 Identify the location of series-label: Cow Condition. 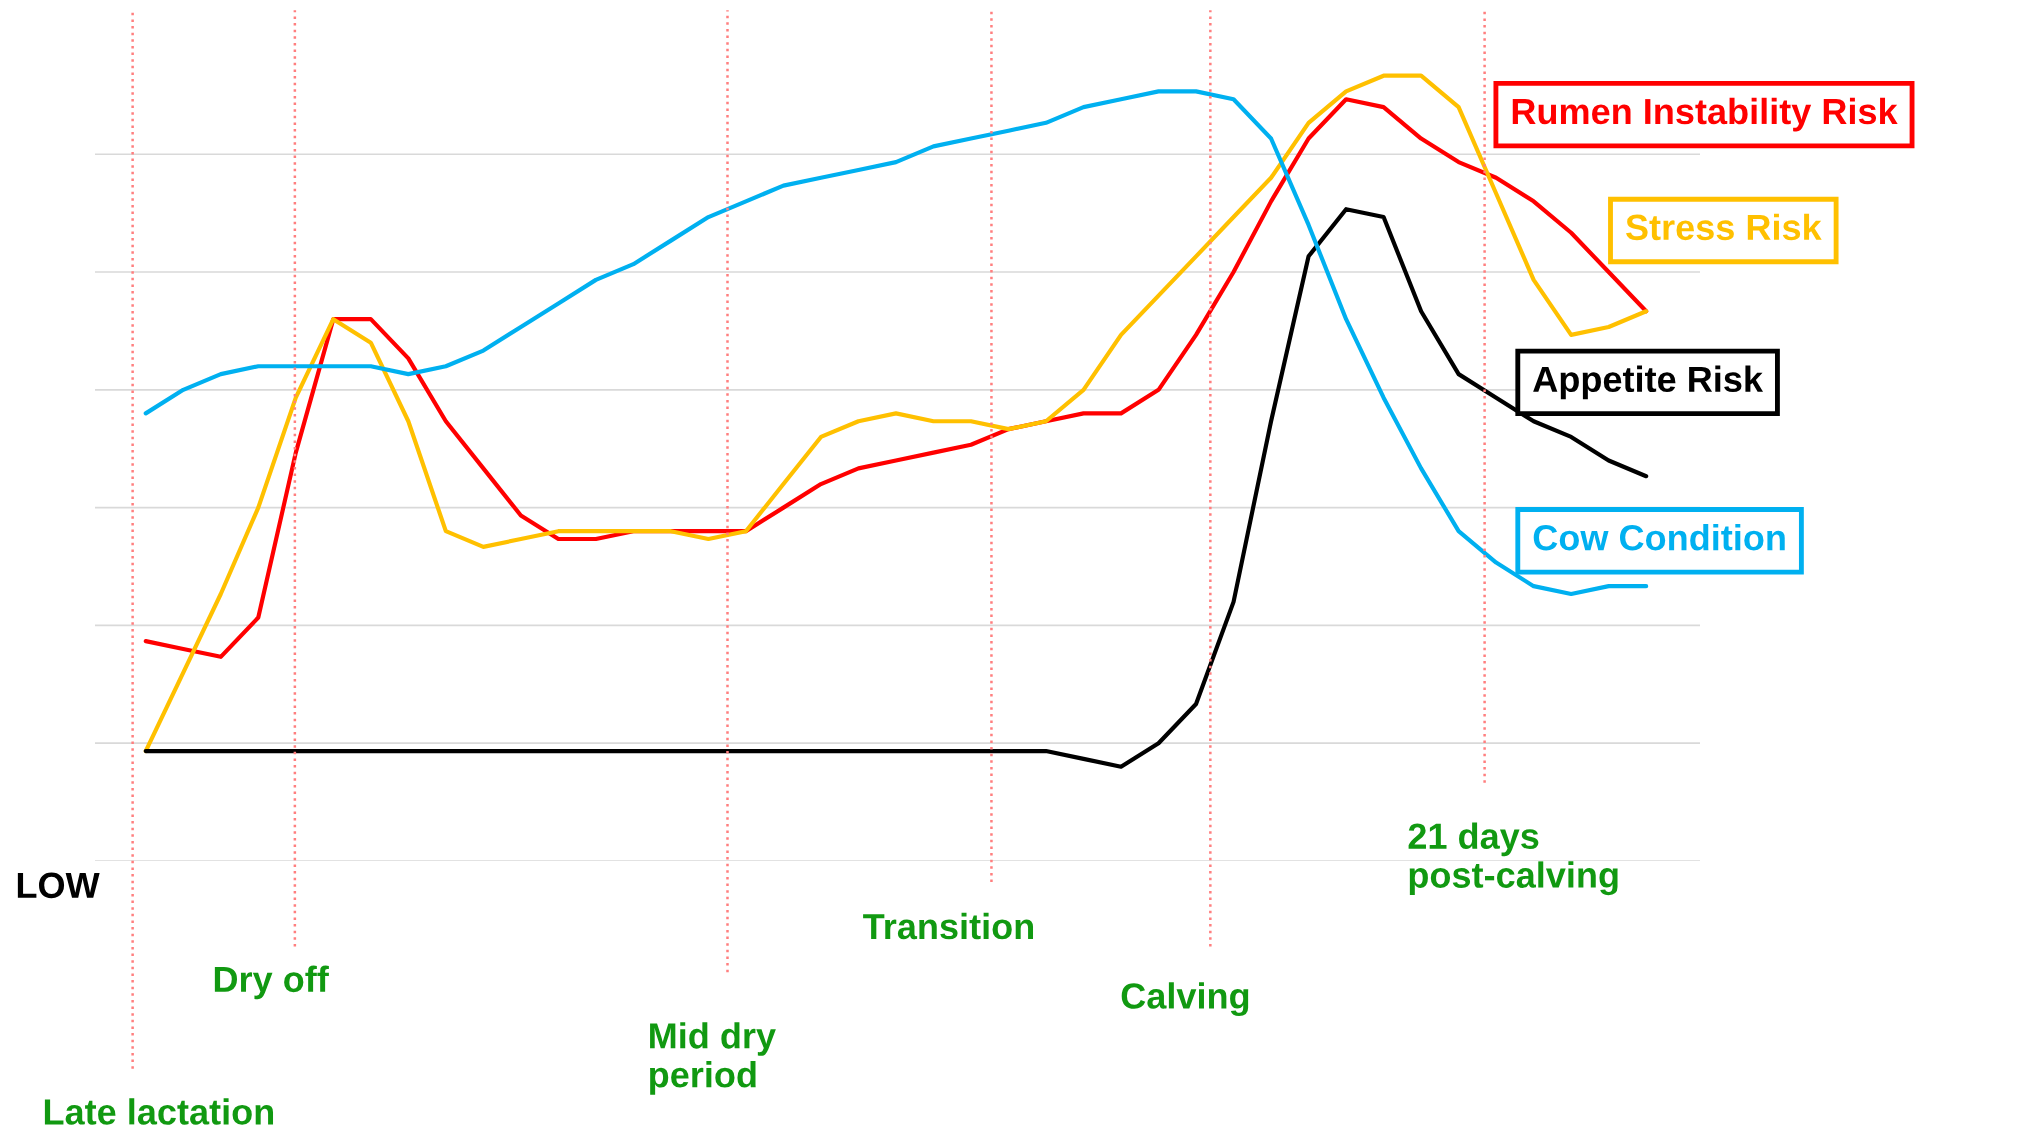
(1659, 537).